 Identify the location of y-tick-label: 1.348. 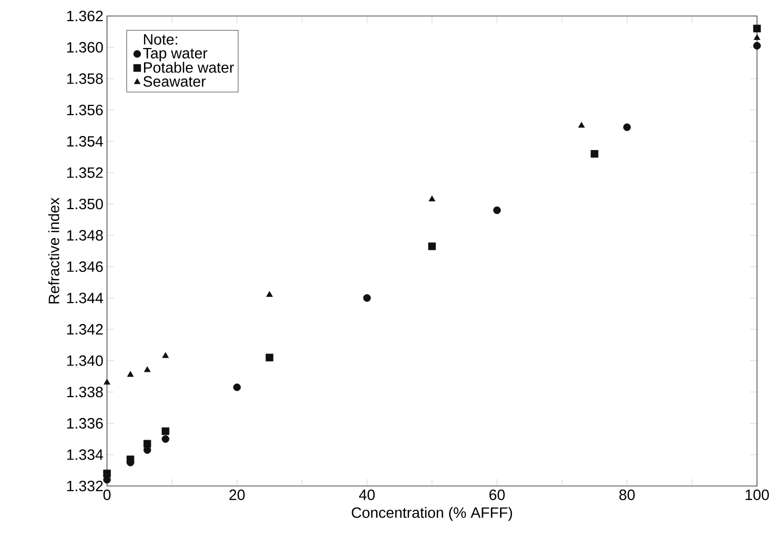
(85, 235).